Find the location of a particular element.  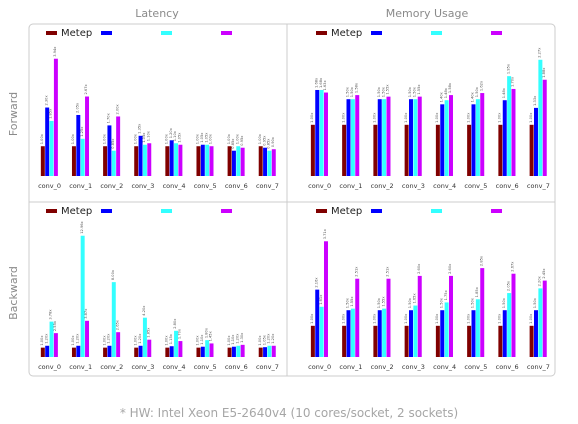

bar-conv_0-s3 is located at coordinates (326, 134).